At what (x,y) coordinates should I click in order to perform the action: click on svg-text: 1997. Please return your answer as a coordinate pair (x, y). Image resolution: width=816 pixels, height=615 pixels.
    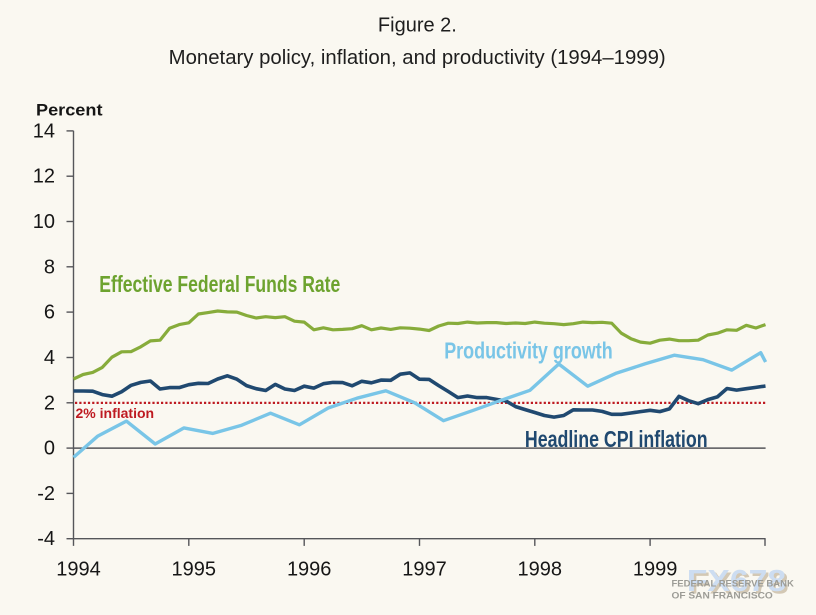
    Looking at the image, I should click on (424, 570).